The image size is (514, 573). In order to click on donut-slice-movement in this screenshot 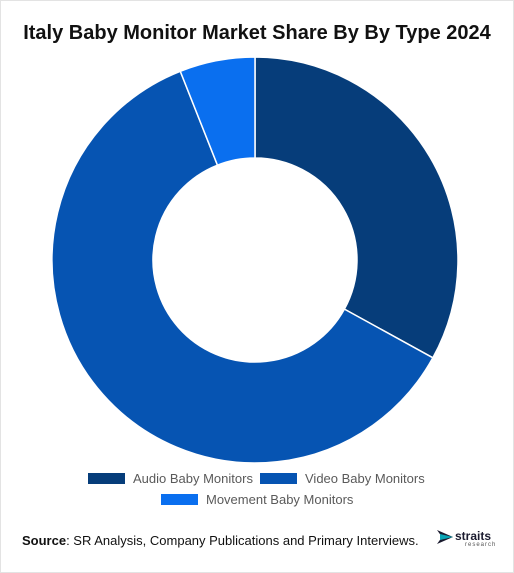, I will do `click(217, 111)`.